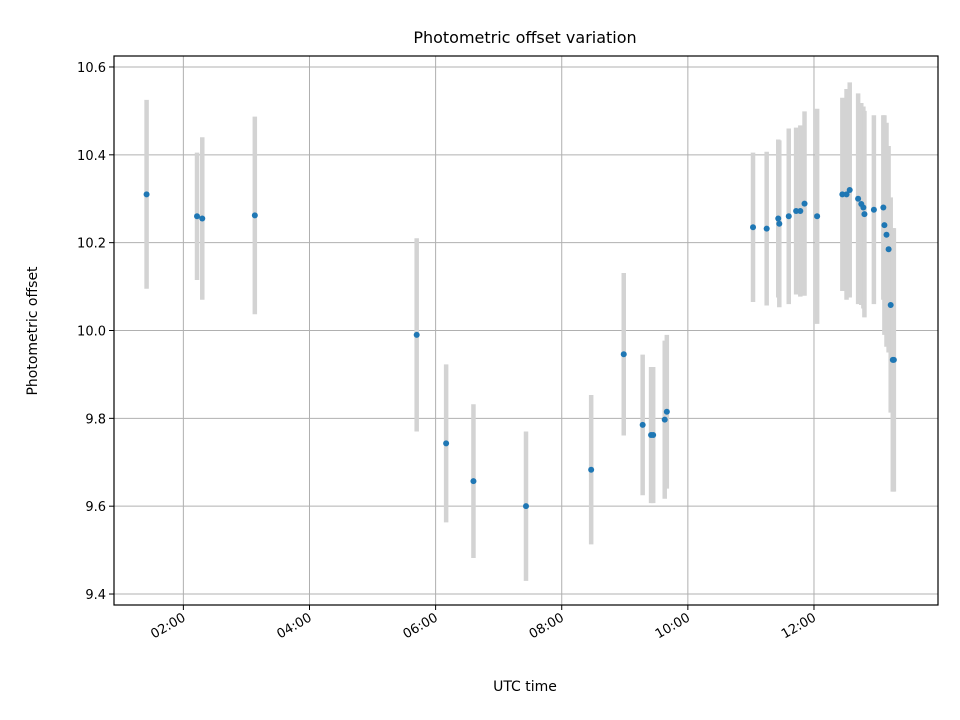 The height and width of the screenshot is (720, 960). What do you see at coordinates (547, 626) in the screenshot?
I see `x-tick-label: 08:00` at bounding box center [547, 626].